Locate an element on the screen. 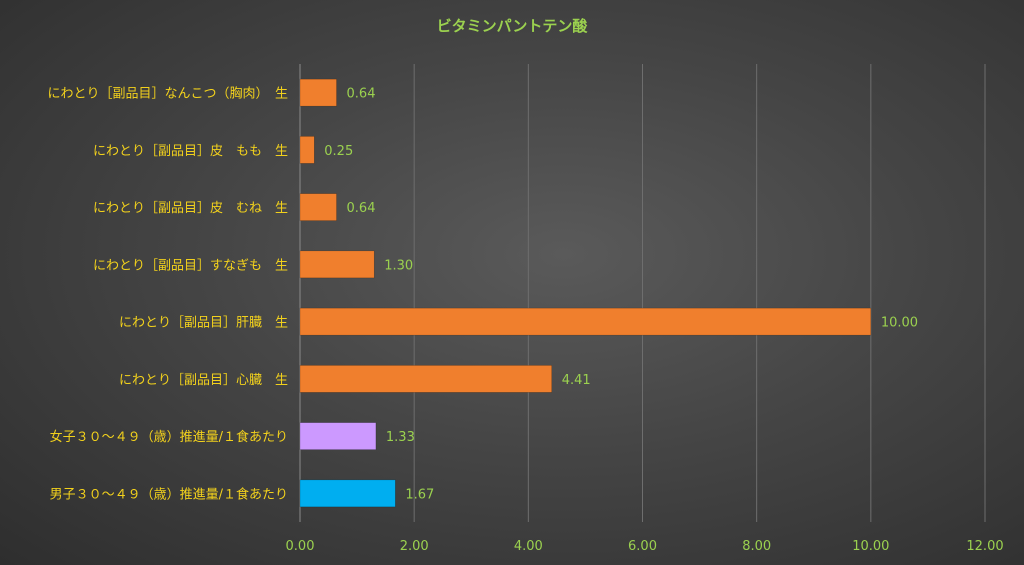 The height and width of the screenshot is (565, 1024). x-tick-label: 12.00 is located at coordinates (984, 546).